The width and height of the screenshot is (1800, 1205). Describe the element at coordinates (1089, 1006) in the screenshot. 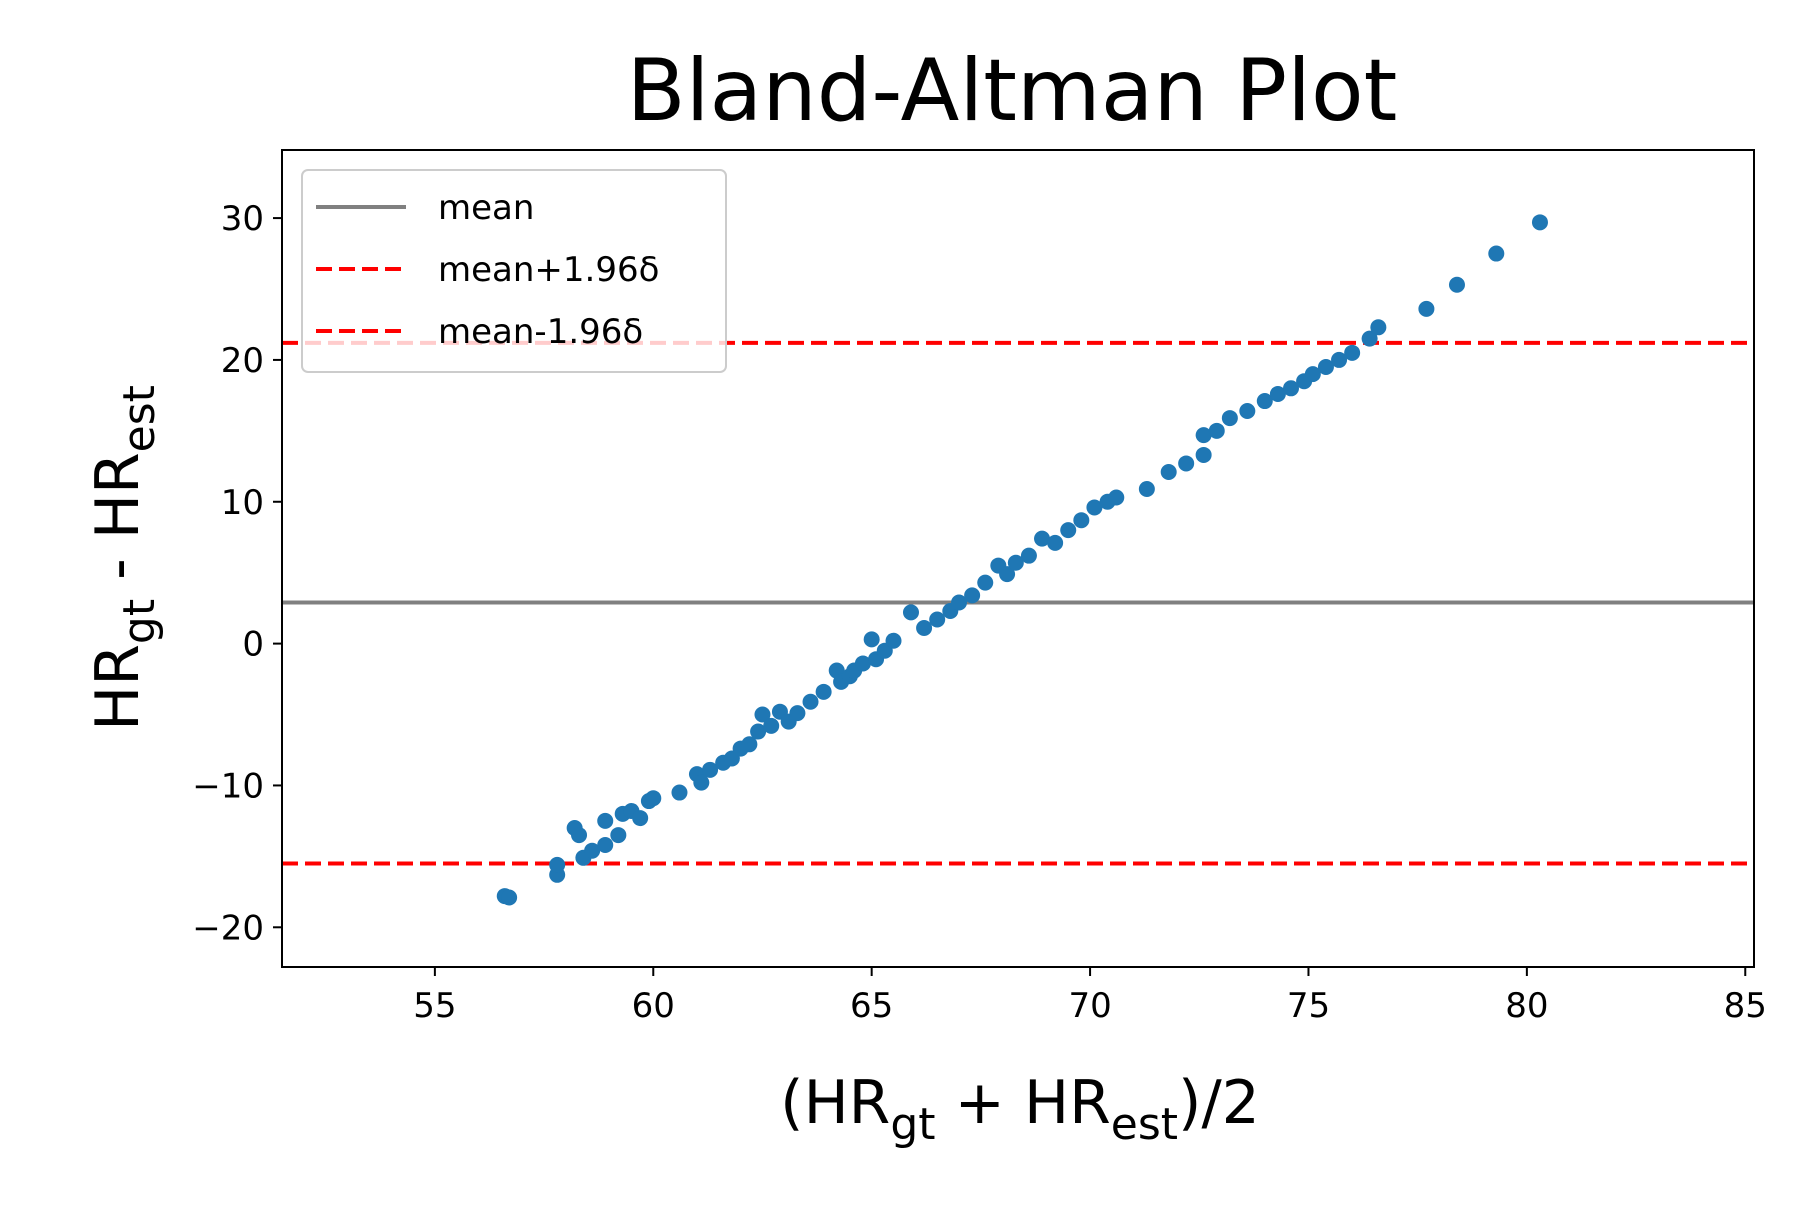

I see `x-tick-label: 70` at that location.